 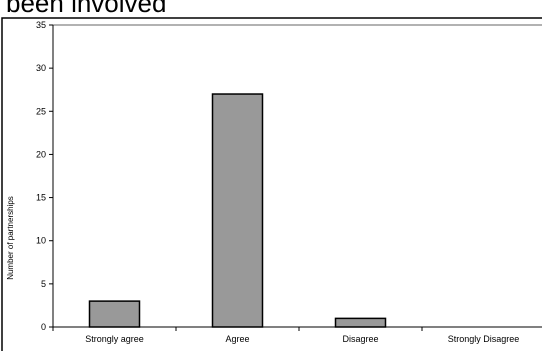 I want to click on x-category-label: Strongly Disagree, so click(x=484, y=339).